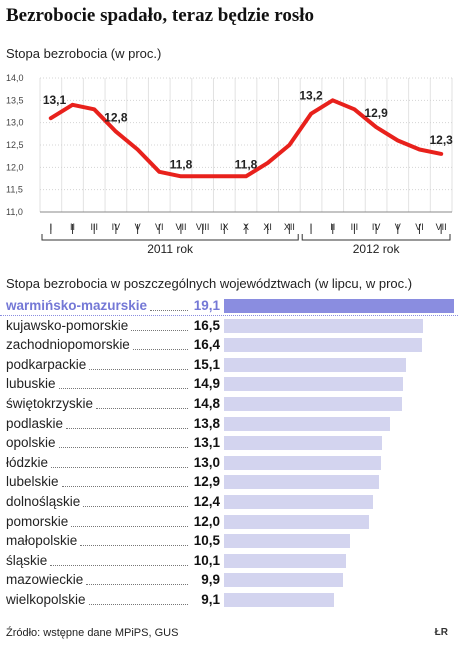 This screenshot has height=646, width=458. What do you see at coordinates (229, 541) in the screenshot?
I see `bar-row: małopolskie 10,5` at bounding box center [229, 541].